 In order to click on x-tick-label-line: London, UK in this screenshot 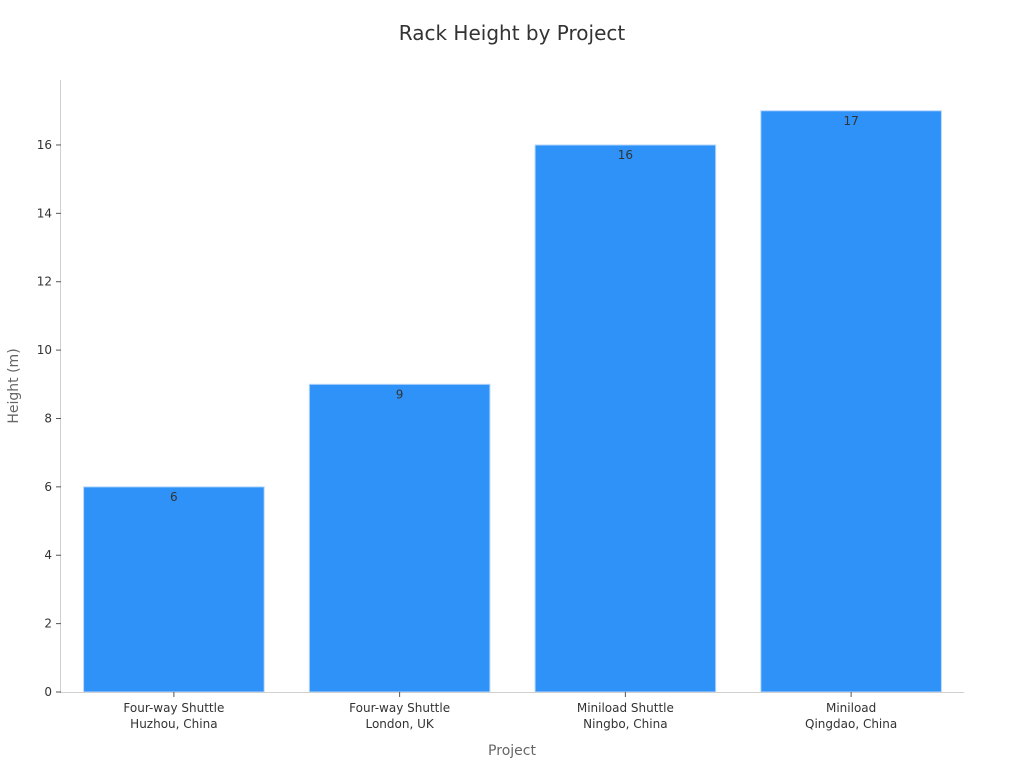, I will do `click(399, 724)`.